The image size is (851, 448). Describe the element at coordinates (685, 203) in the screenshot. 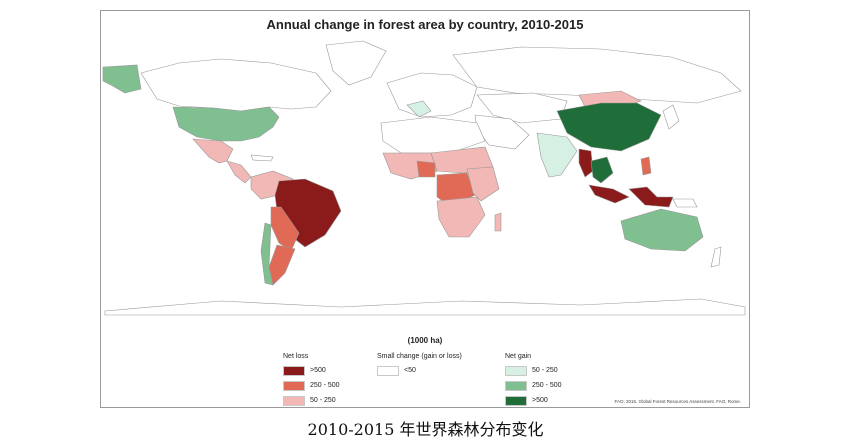

I see `region-papua-new-guinea` at that location.